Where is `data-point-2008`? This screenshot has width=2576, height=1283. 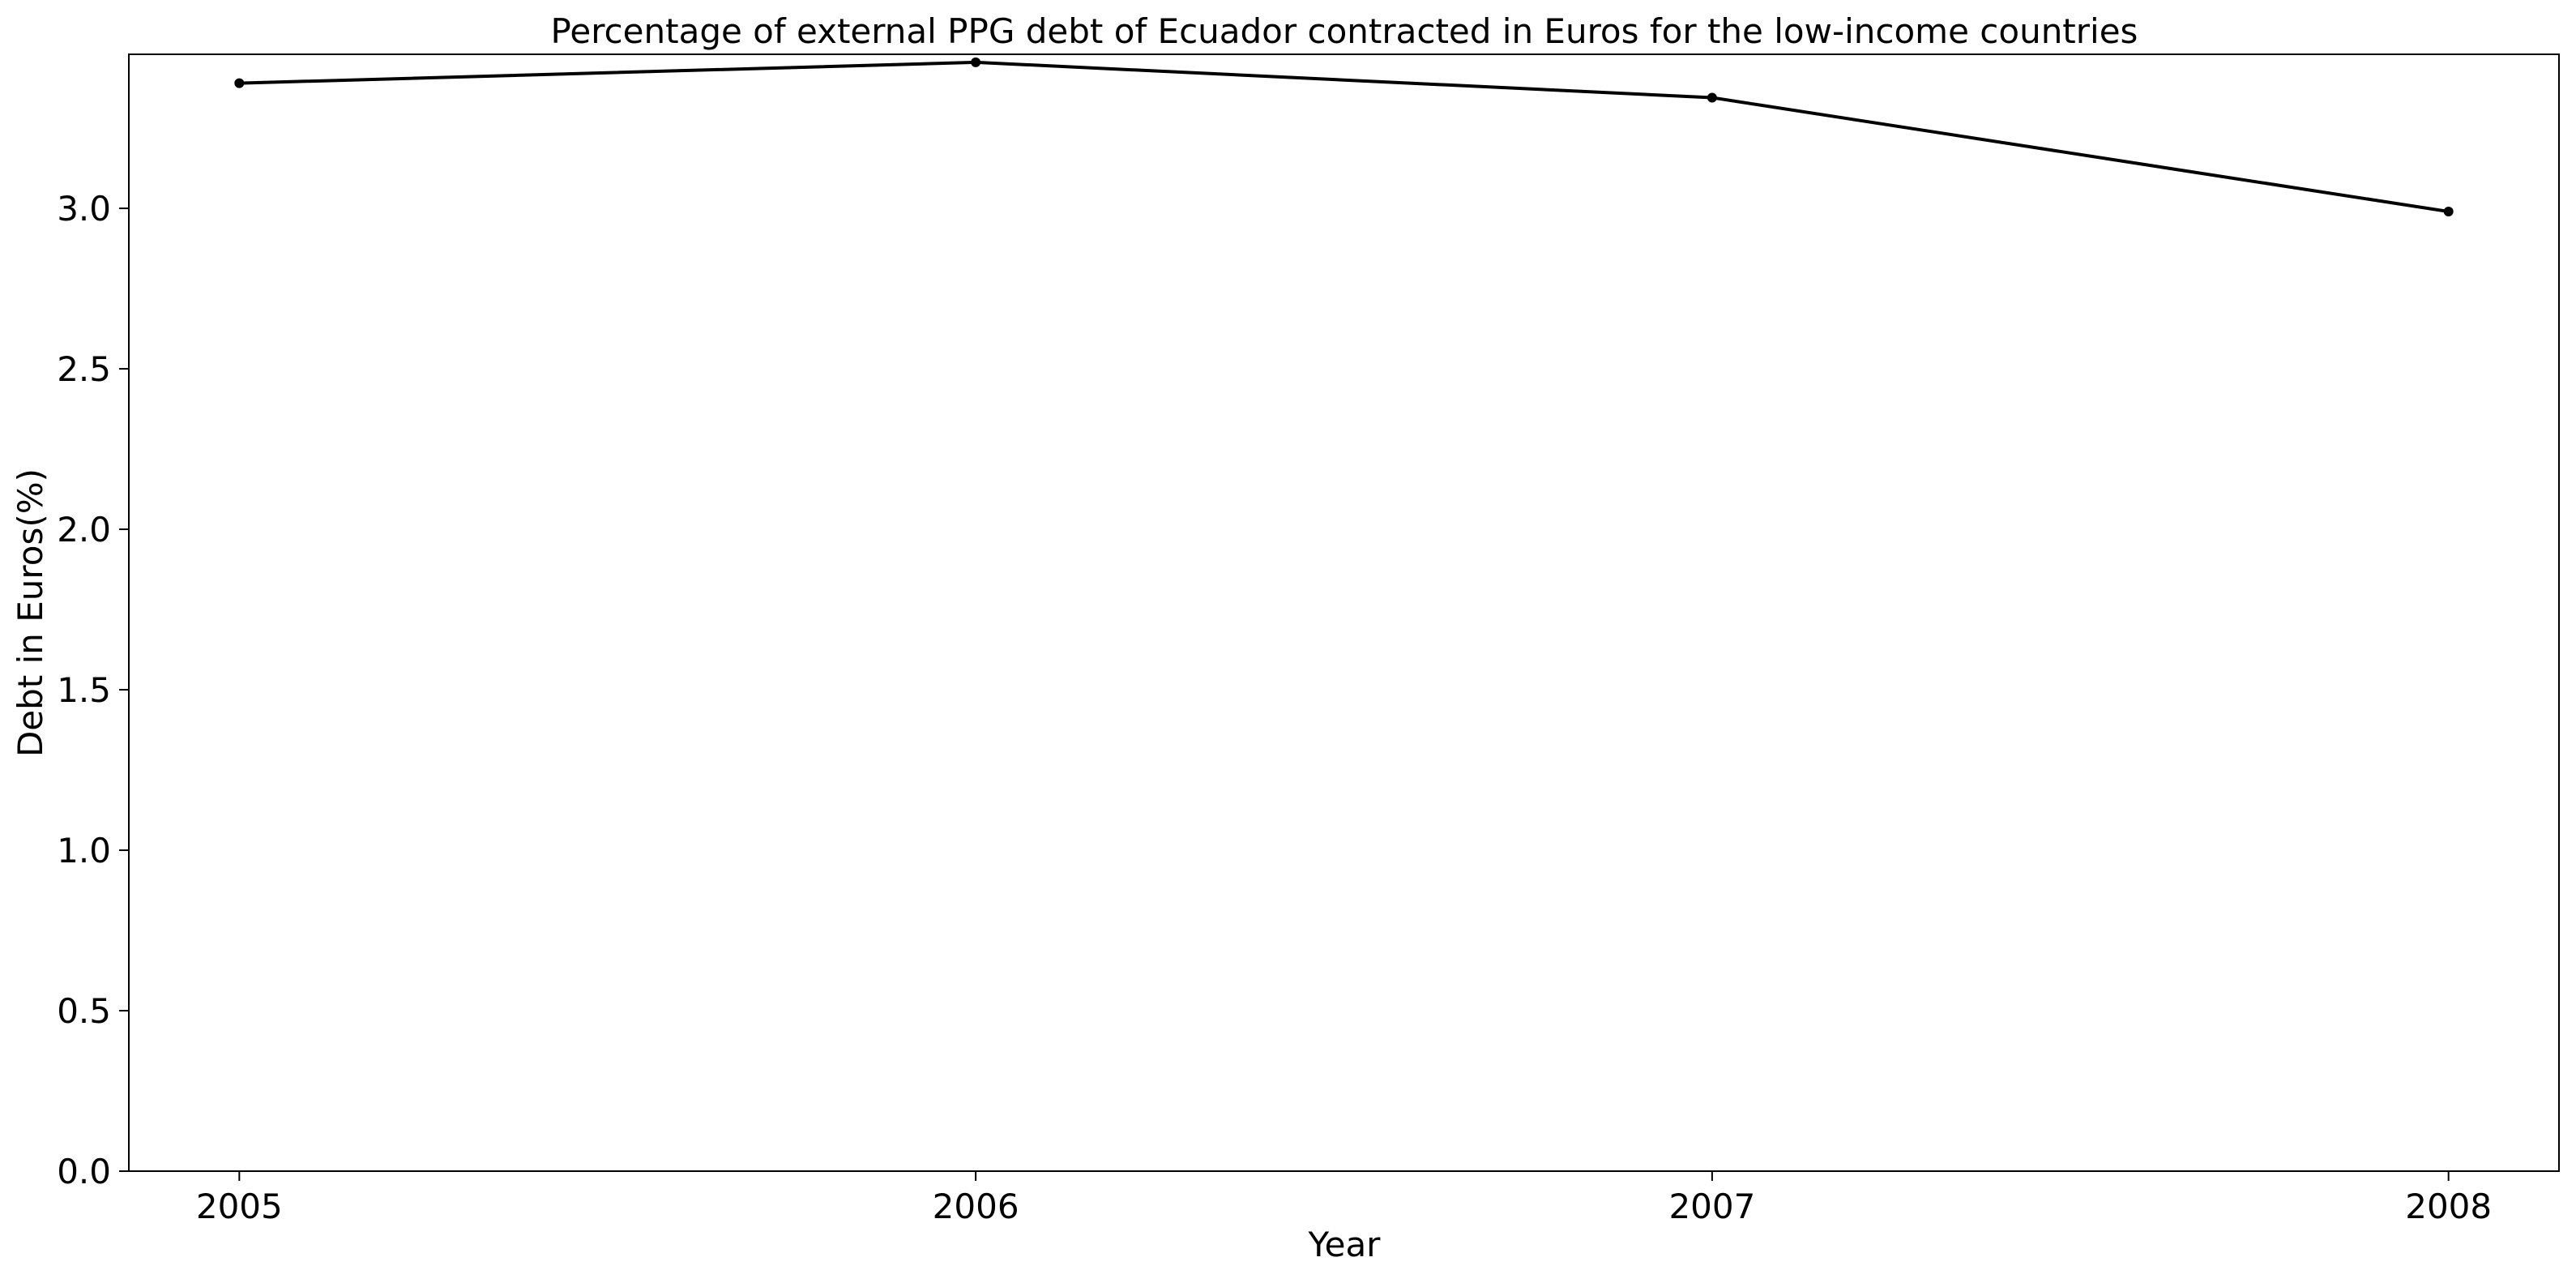 data-point-2008 is located at coordinates (2448, 212).